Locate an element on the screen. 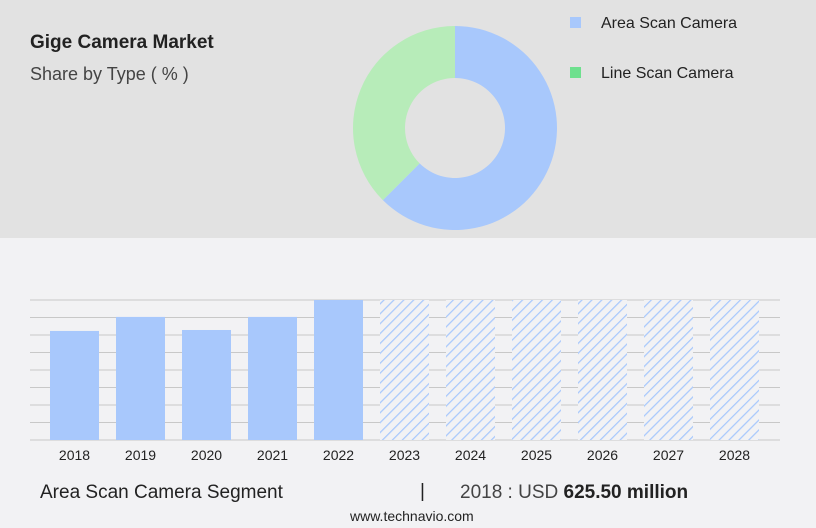  bar-2026 is located at coordinates (602, 370).